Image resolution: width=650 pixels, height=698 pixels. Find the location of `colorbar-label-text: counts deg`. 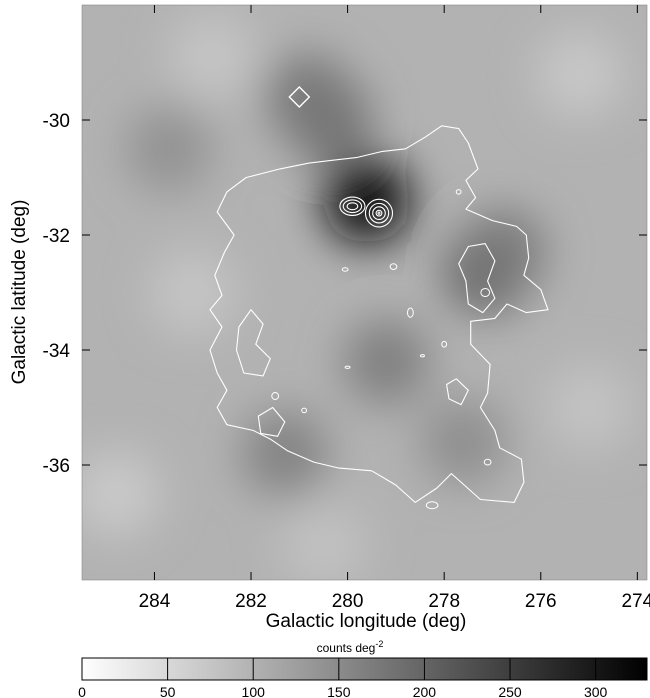

colorbar-label-text: counts deg is located at coordinates (346, 648).